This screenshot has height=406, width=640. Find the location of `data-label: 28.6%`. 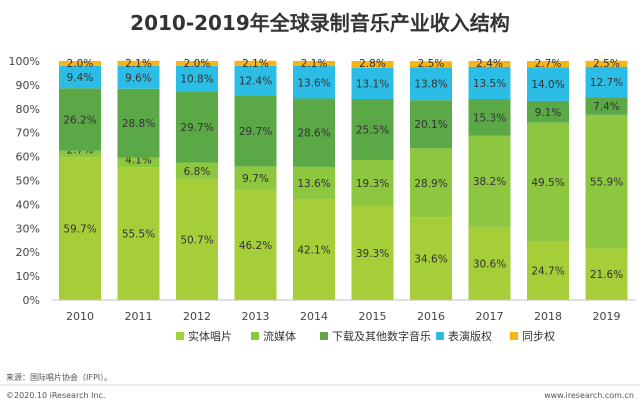

data-label: 28.6% is located at coordinates (313, 134).